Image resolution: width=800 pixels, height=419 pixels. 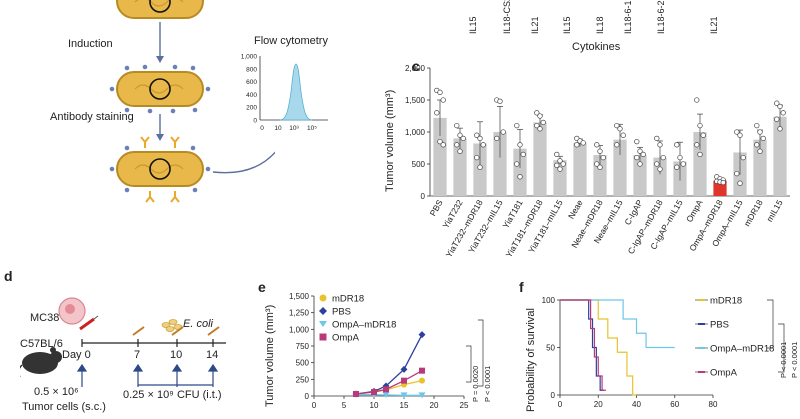 I want to click on e-legend-marker, so click(x=323, y=298).